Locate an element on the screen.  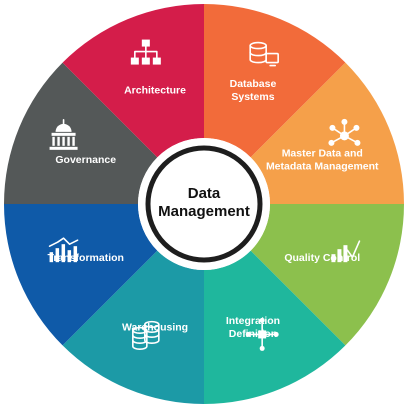
segment-label-integration-definition: Integration is located at coordinates (253, 321).